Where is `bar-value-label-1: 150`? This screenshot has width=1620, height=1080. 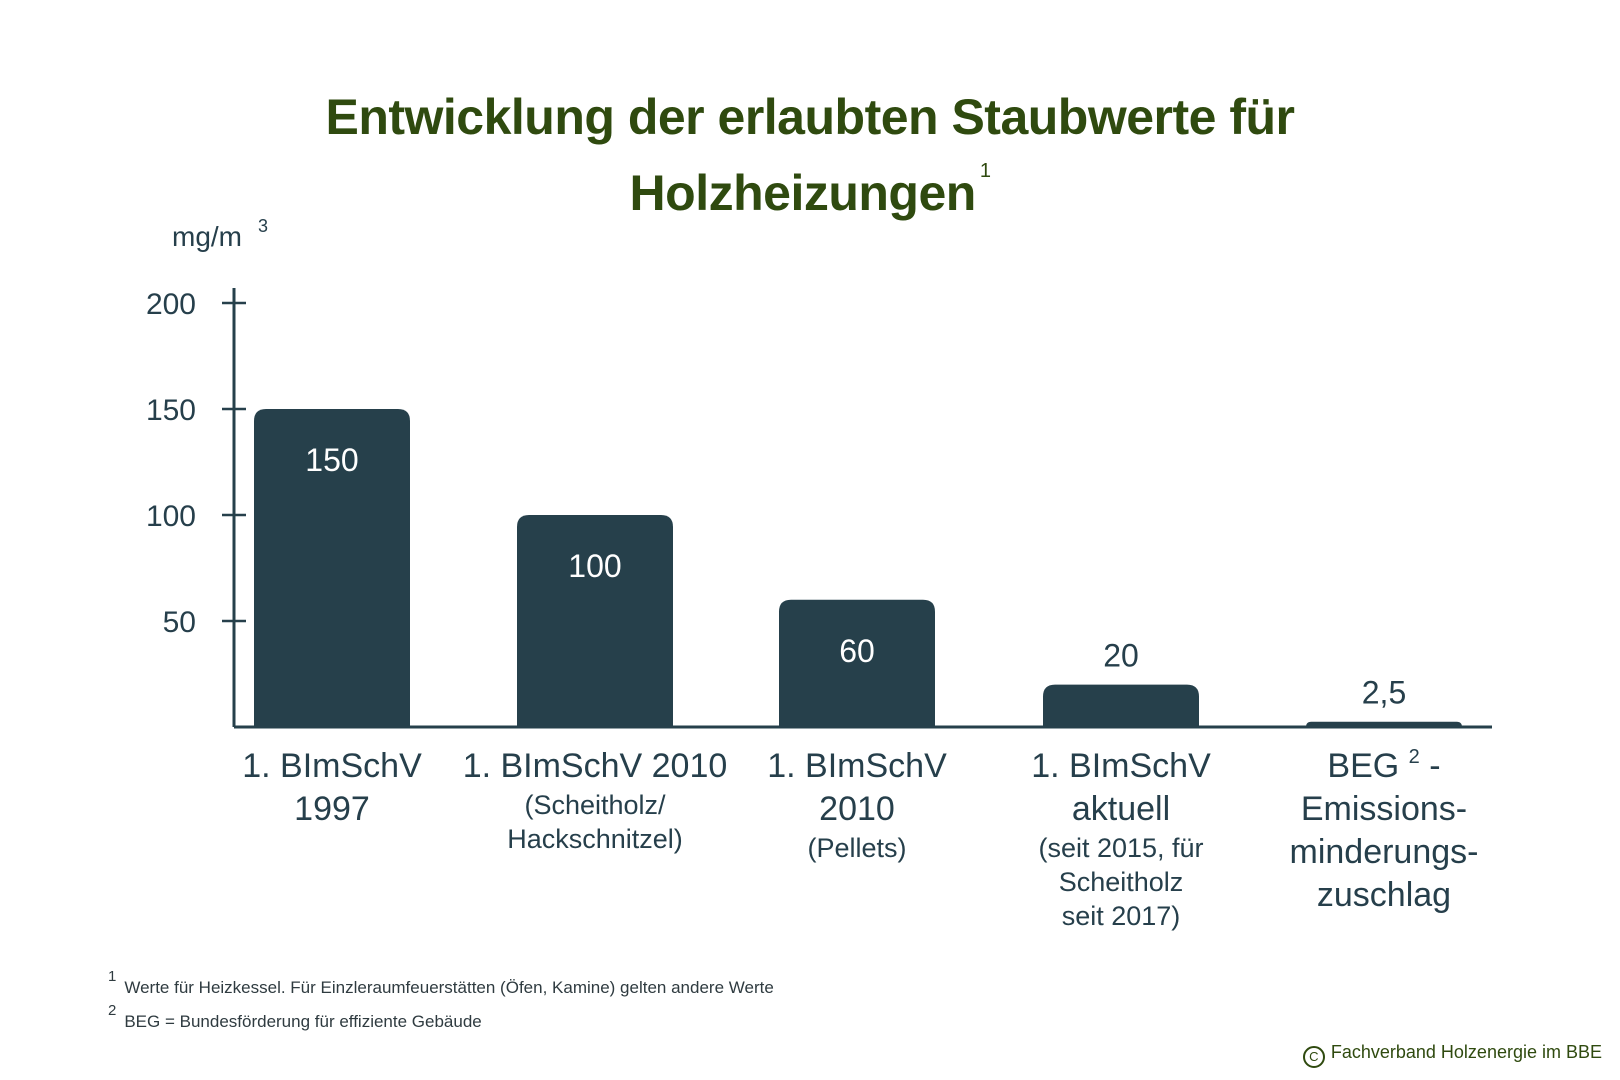
bar-value-label-1: 150 is located at coordinates (331, 460).